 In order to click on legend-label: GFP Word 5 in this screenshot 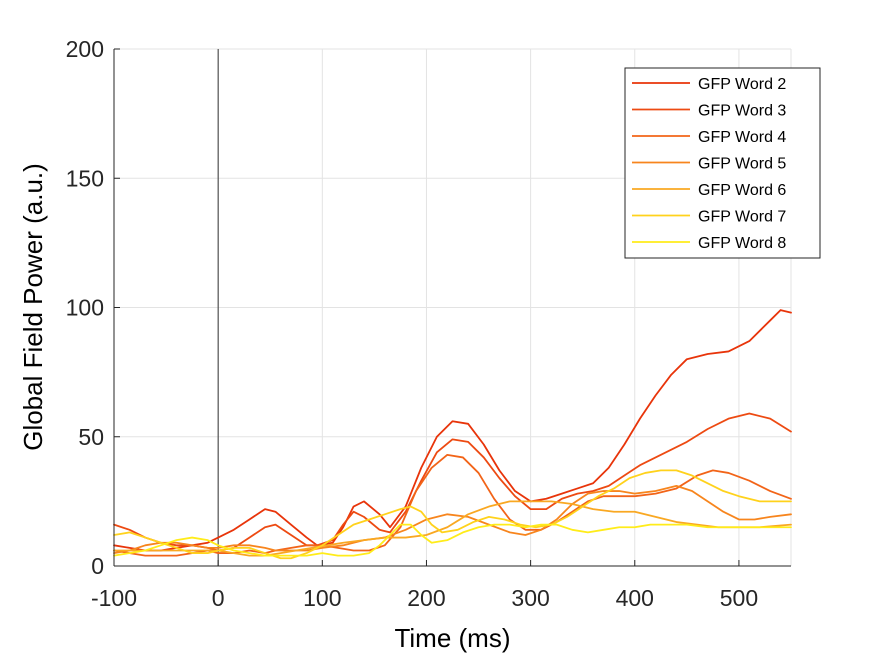, I will do `click(742, 164)`.